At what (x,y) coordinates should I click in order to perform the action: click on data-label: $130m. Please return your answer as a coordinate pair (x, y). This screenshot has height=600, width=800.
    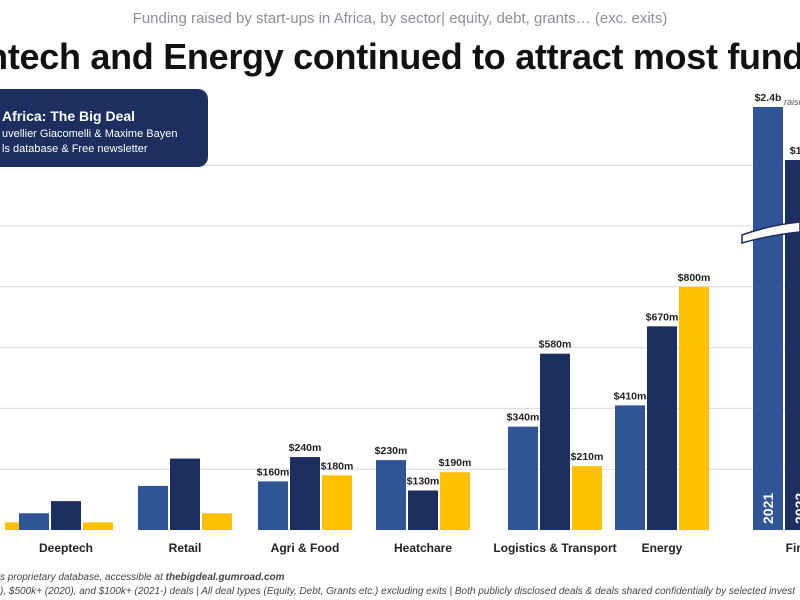
    Looking at the image, I should click on (423, 481).